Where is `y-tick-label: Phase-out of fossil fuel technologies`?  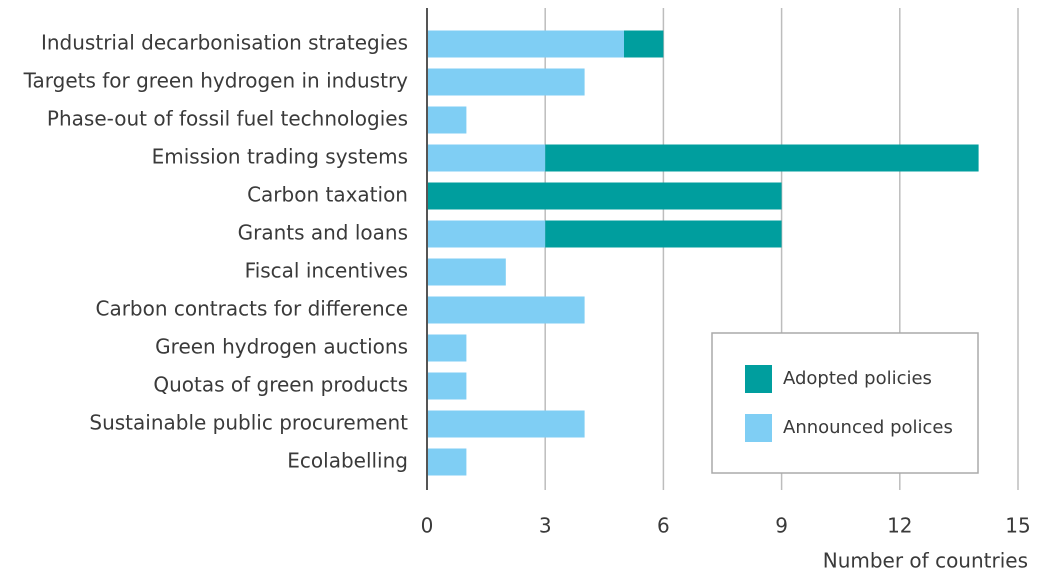 y-tick-label: Phase-out of fossil fuel technologies is located at coordinates (227, 119).